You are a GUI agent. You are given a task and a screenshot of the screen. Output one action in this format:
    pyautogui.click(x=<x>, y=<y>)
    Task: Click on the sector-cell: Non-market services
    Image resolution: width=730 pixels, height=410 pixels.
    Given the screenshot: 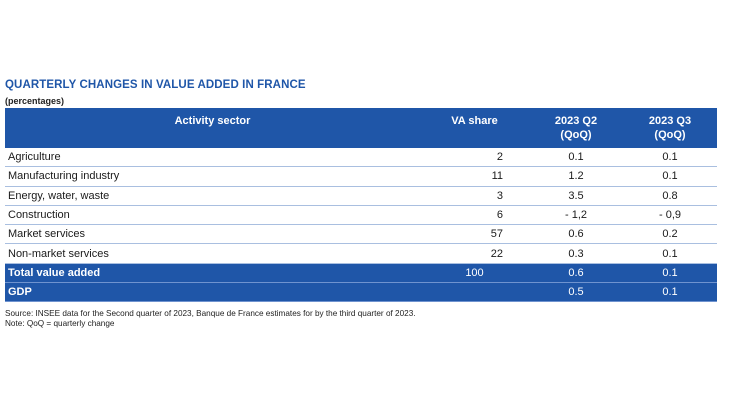 What is the action you would take?
    pyautogui.click(x=212, y=253)
    